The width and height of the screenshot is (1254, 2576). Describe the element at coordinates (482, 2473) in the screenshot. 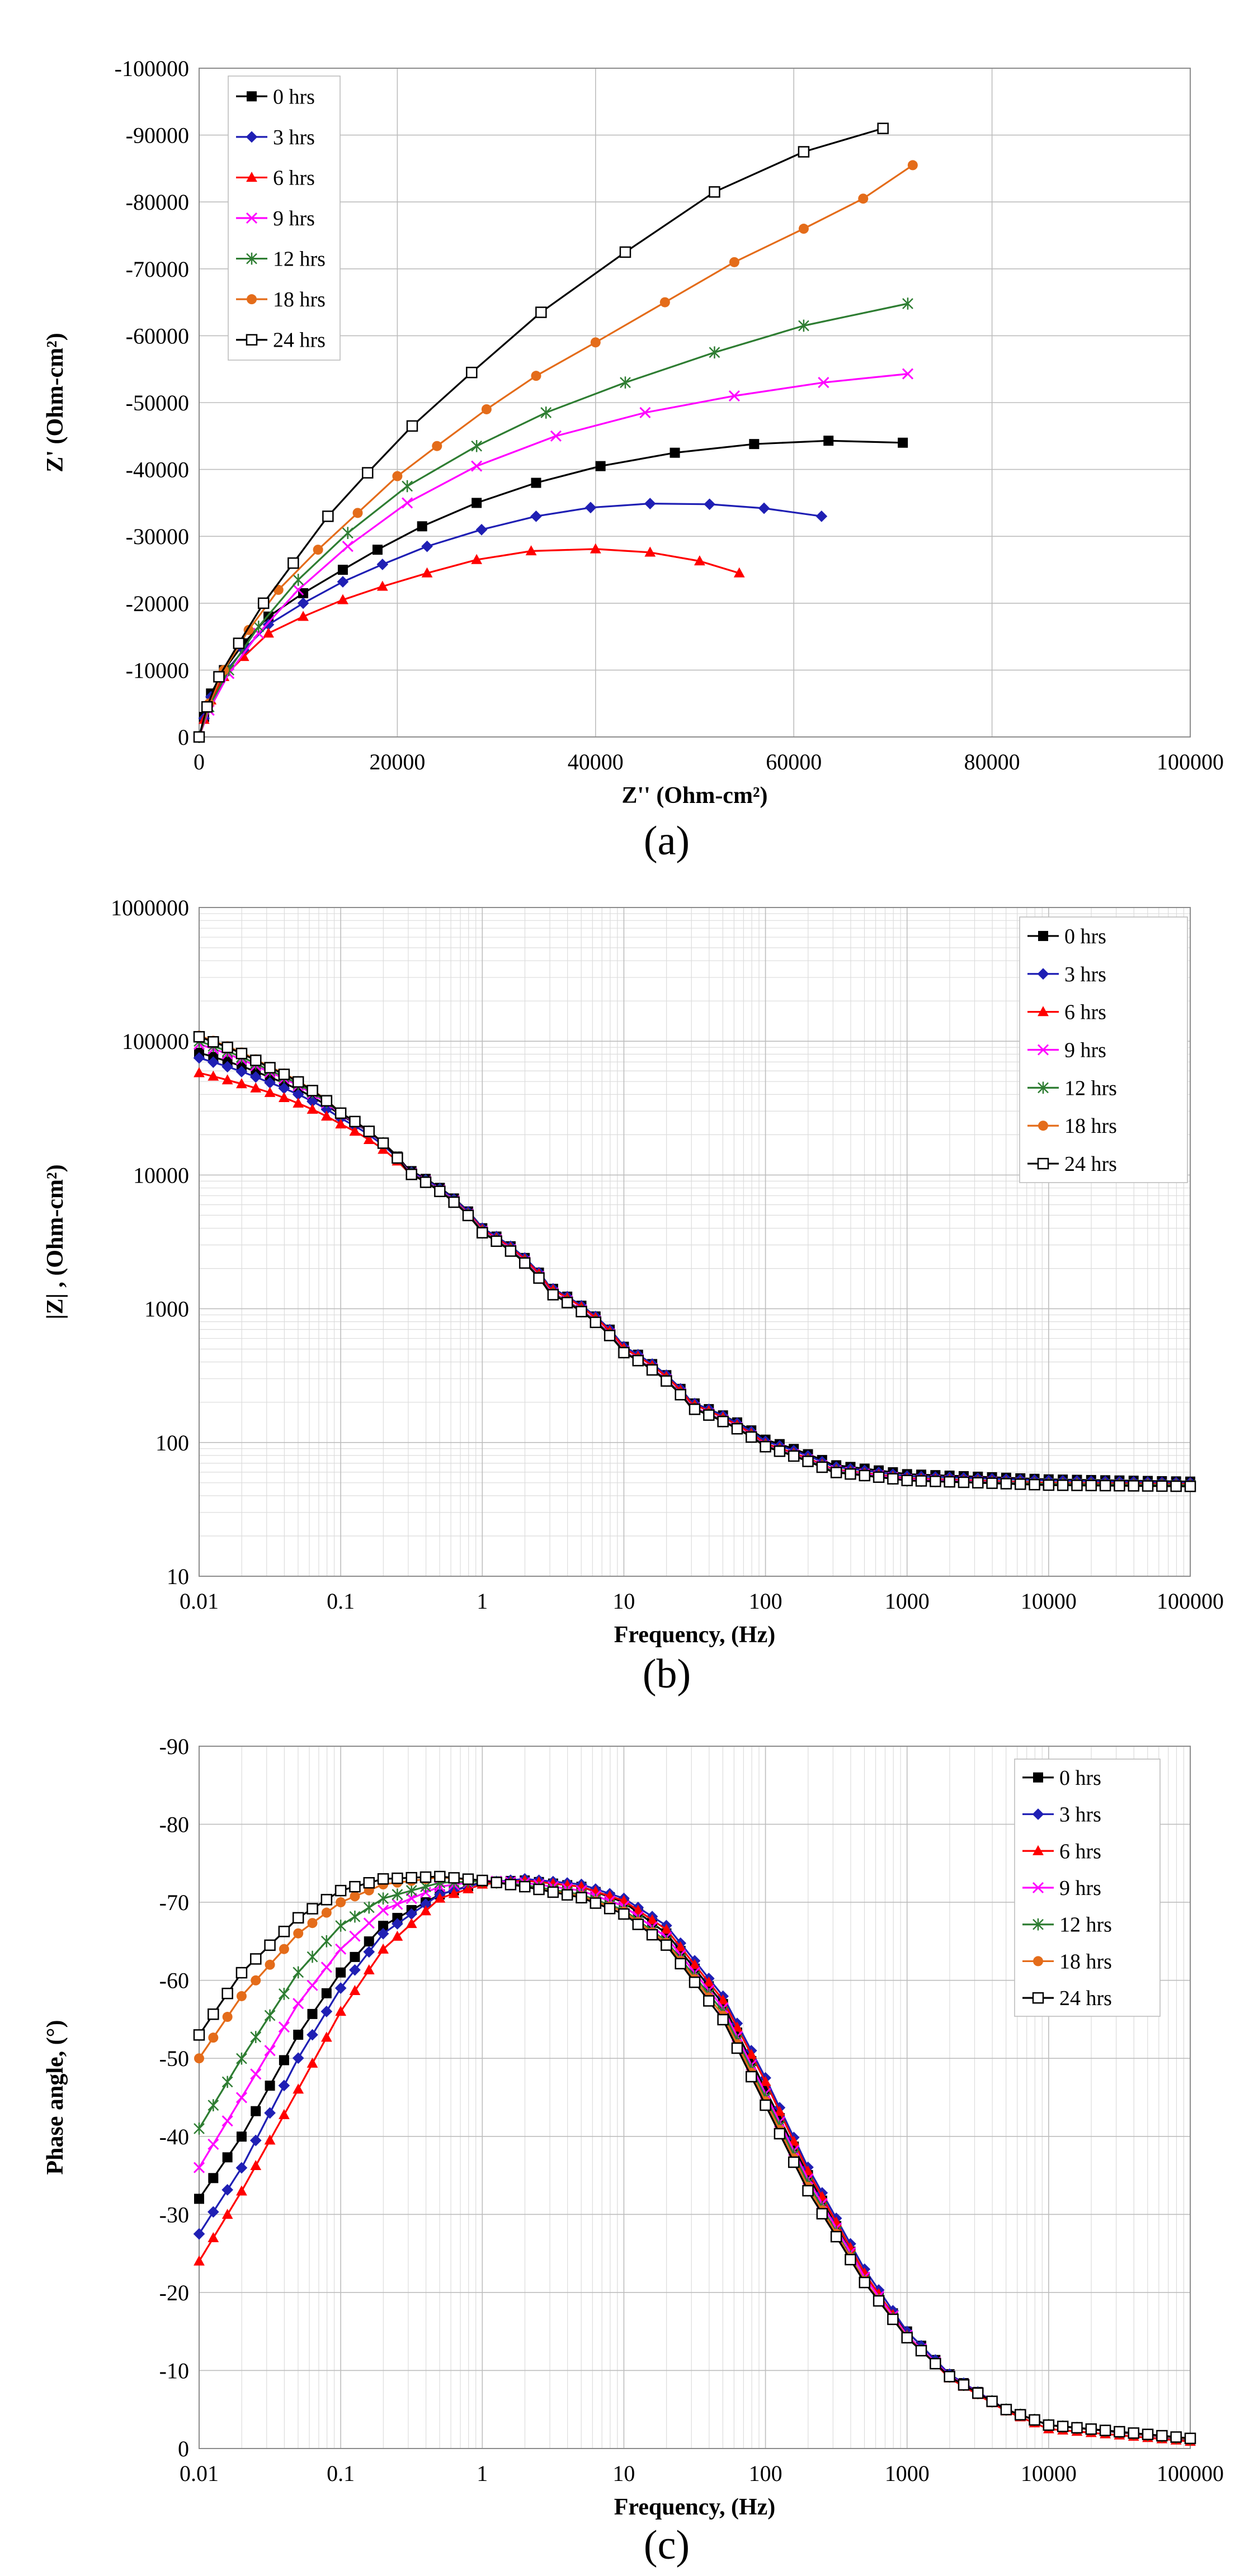

I see `x-tick-label: 1` at that location.